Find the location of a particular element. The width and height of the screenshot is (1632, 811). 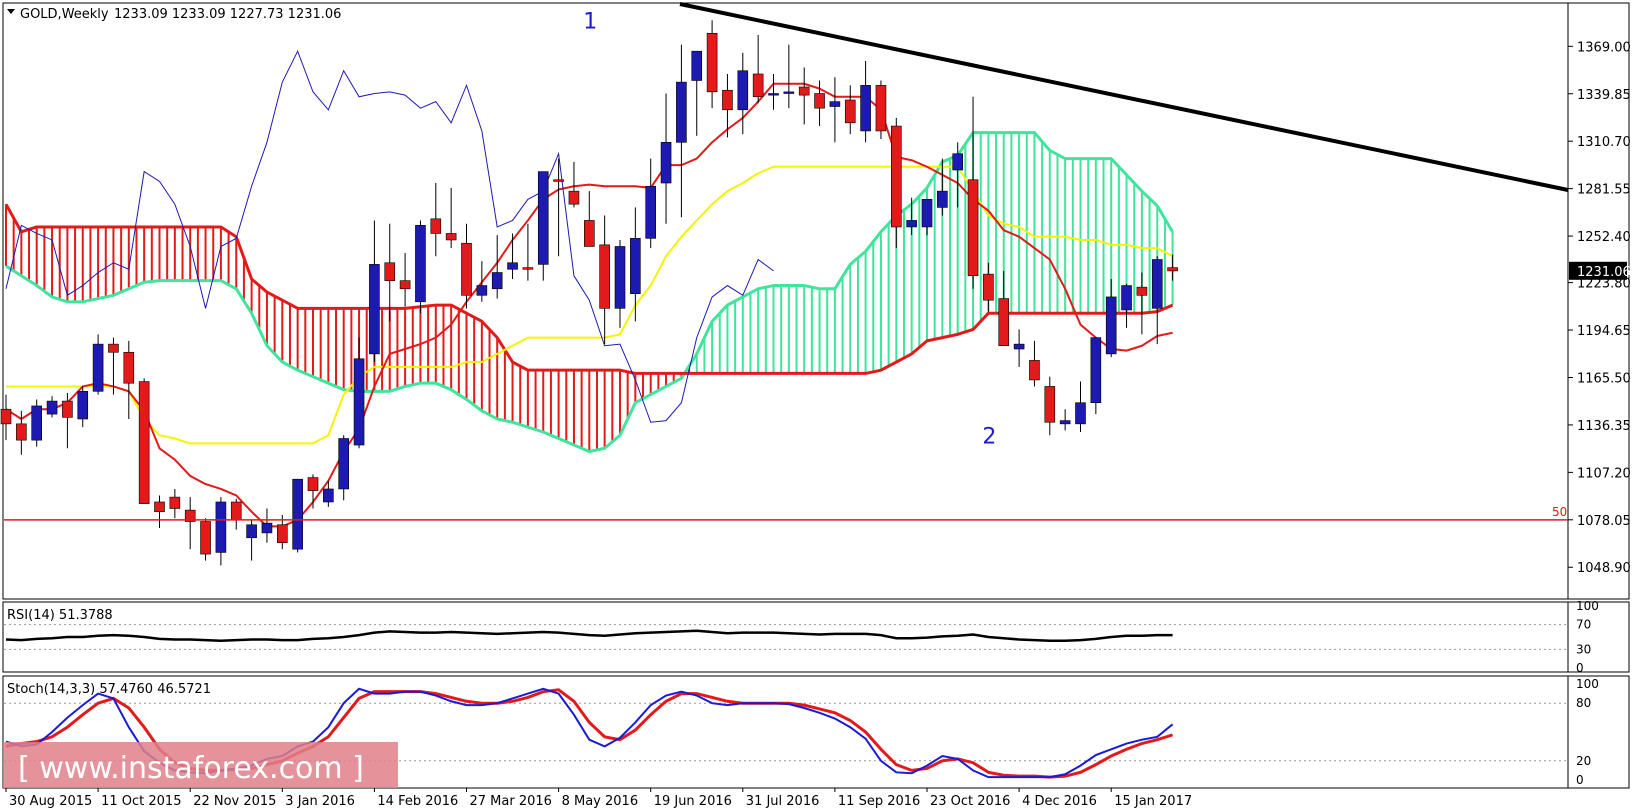

price-axis is located at coordinates (1598, 301).